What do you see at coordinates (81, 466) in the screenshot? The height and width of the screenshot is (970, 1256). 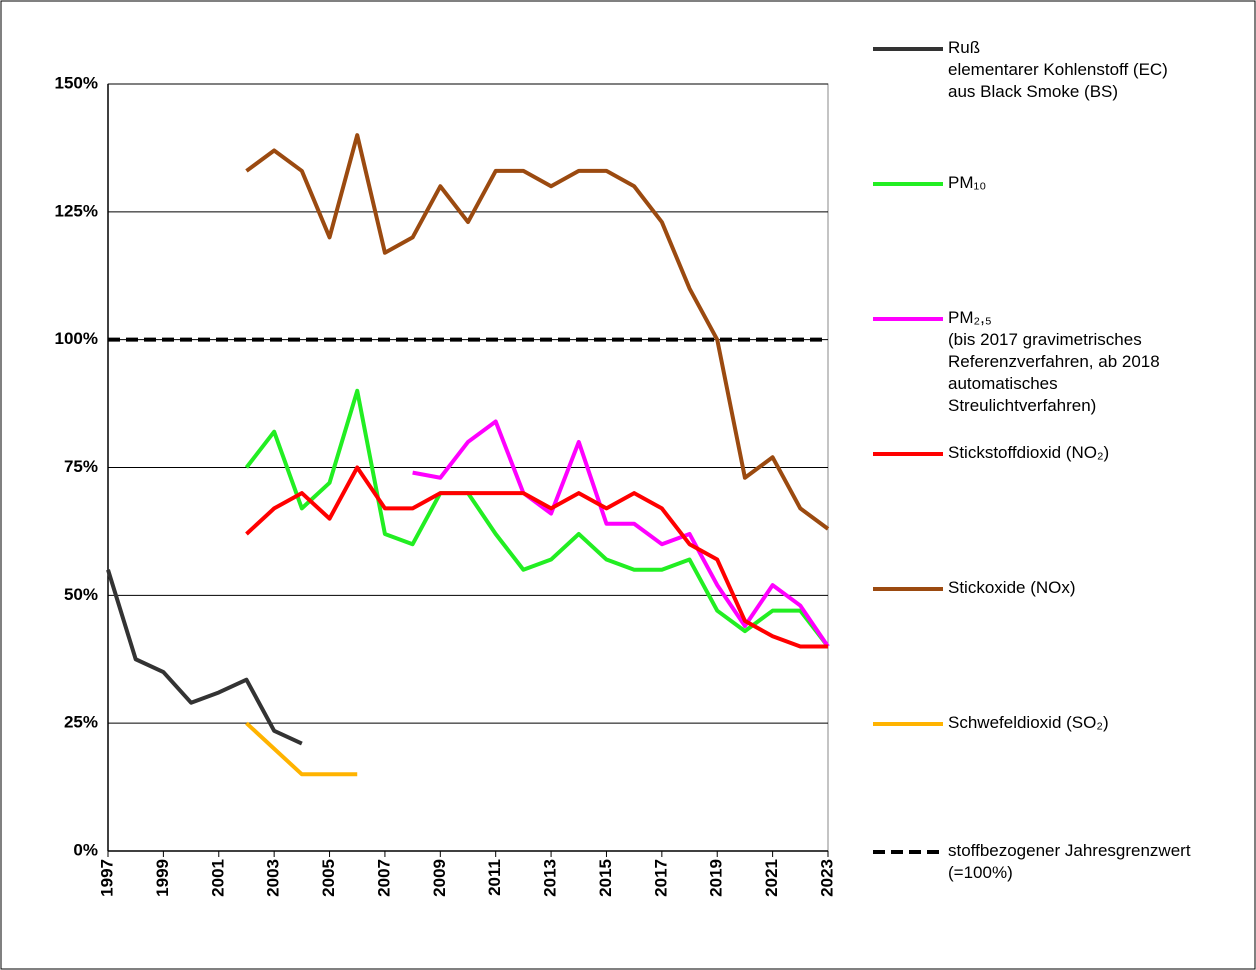 I see `y-tick-label: 75%` at bounding box center [81, 466].